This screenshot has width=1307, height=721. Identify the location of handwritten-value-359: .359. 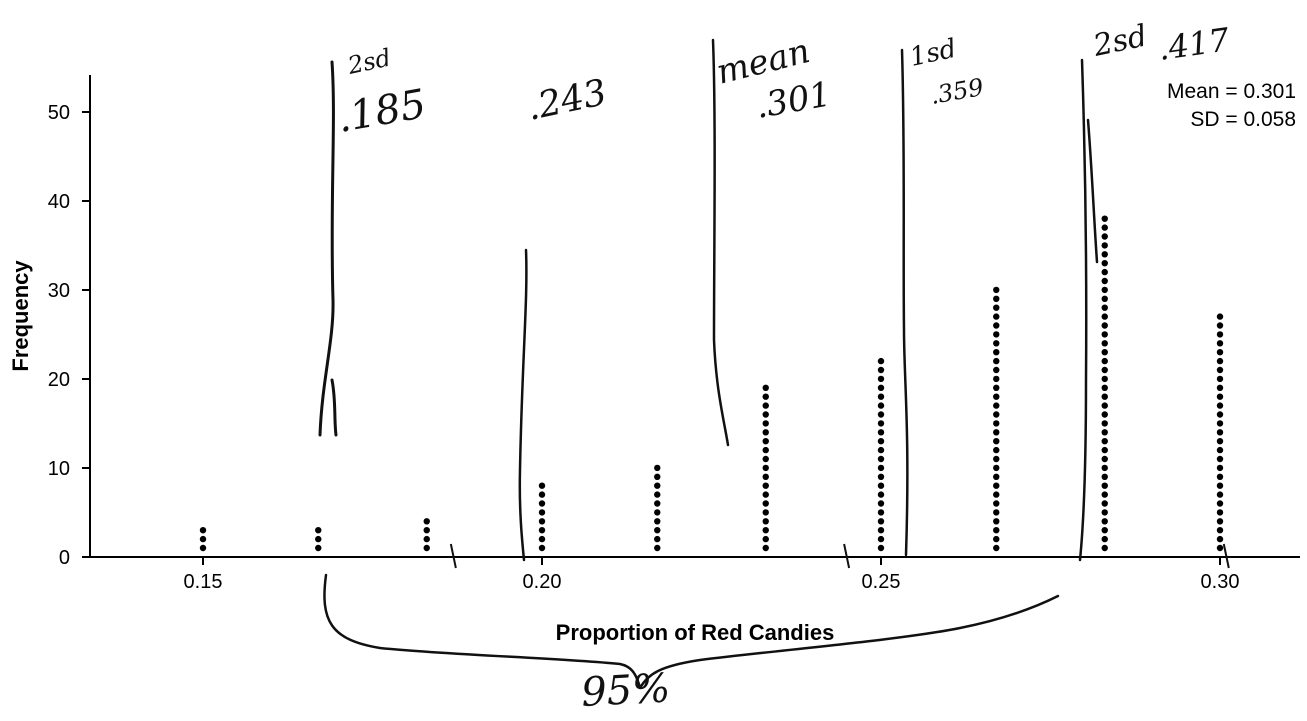
(956, 91).